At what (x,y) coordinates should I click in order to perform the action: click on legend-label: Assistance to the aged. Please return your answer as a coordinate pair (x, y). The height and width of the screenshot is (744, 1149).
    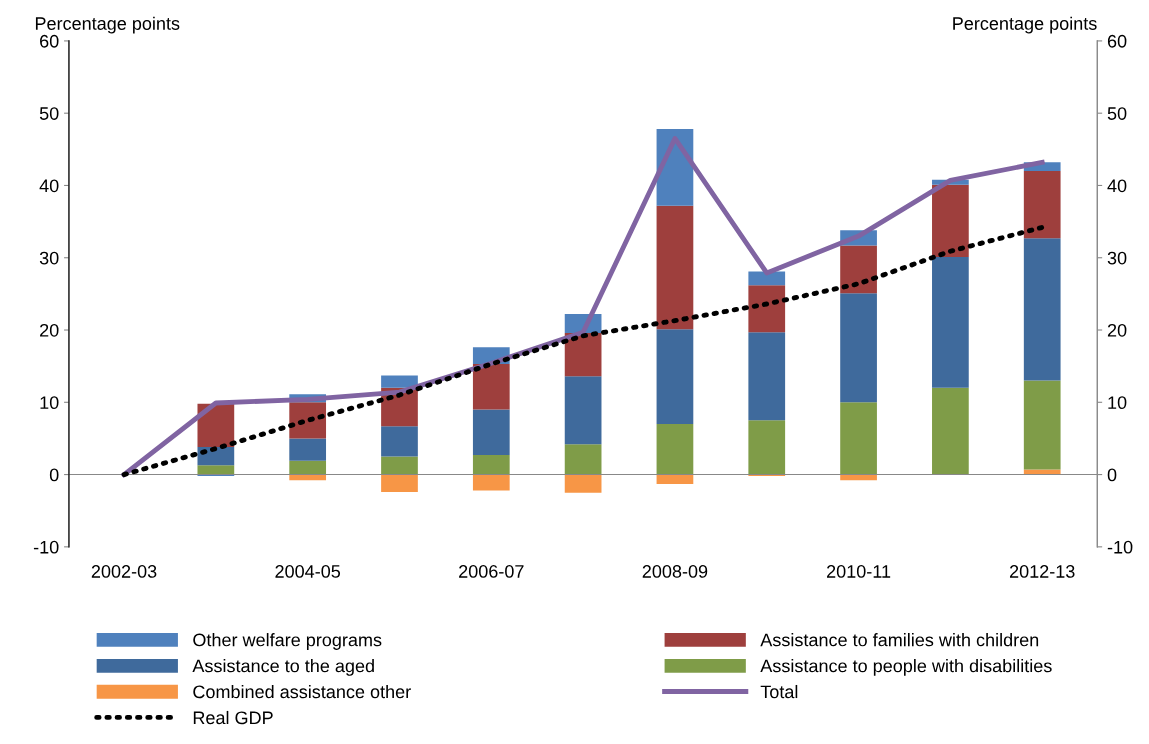
    Looking at the image, I should click on (283, 667).